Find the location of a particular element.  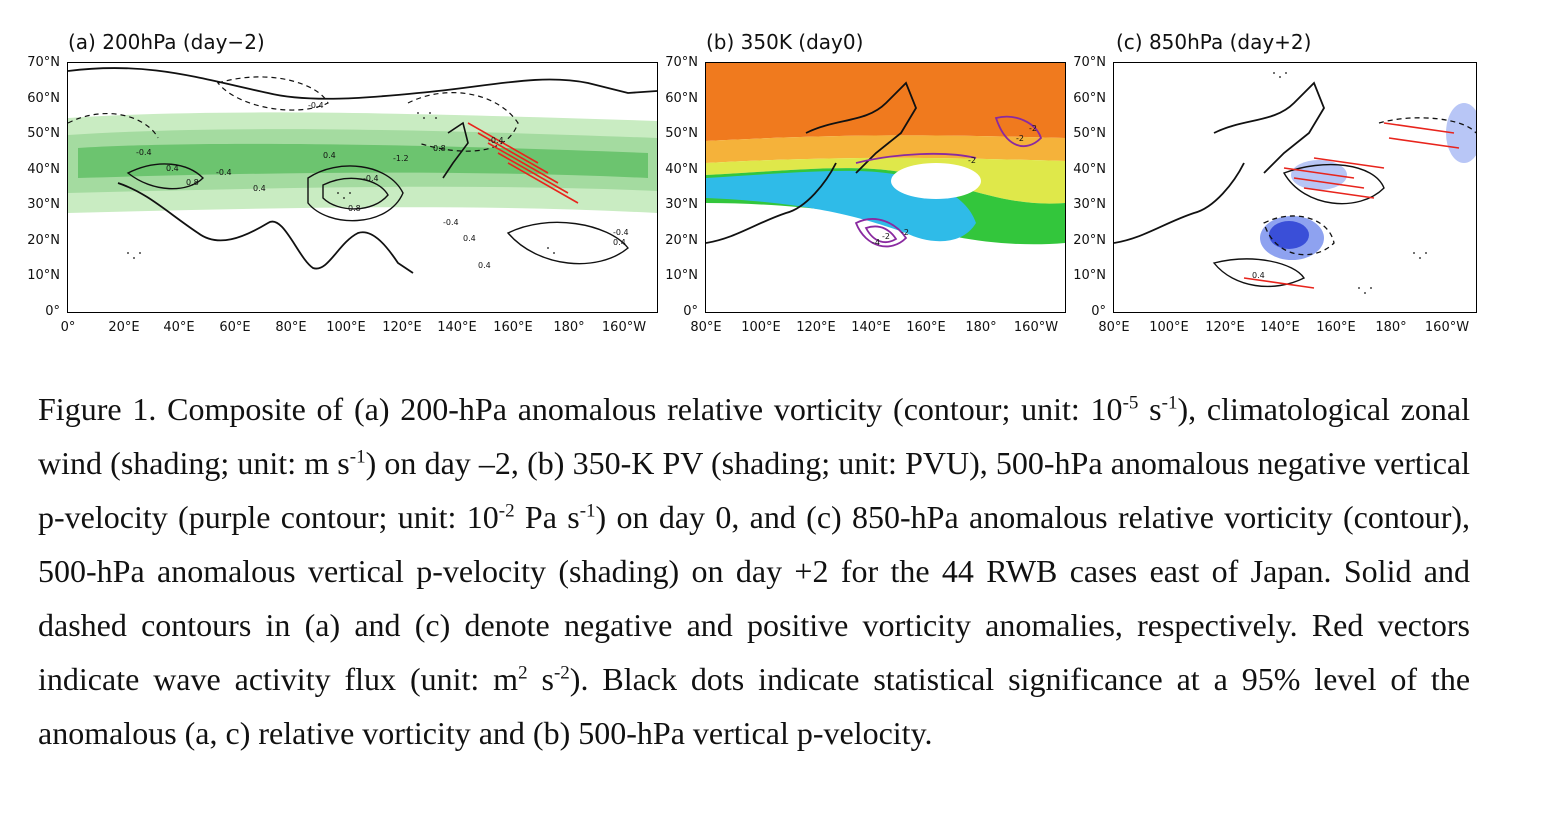

panel-b-map: -2 -2 -2 -2 -4 -2 is located at coordinates (885, 187).